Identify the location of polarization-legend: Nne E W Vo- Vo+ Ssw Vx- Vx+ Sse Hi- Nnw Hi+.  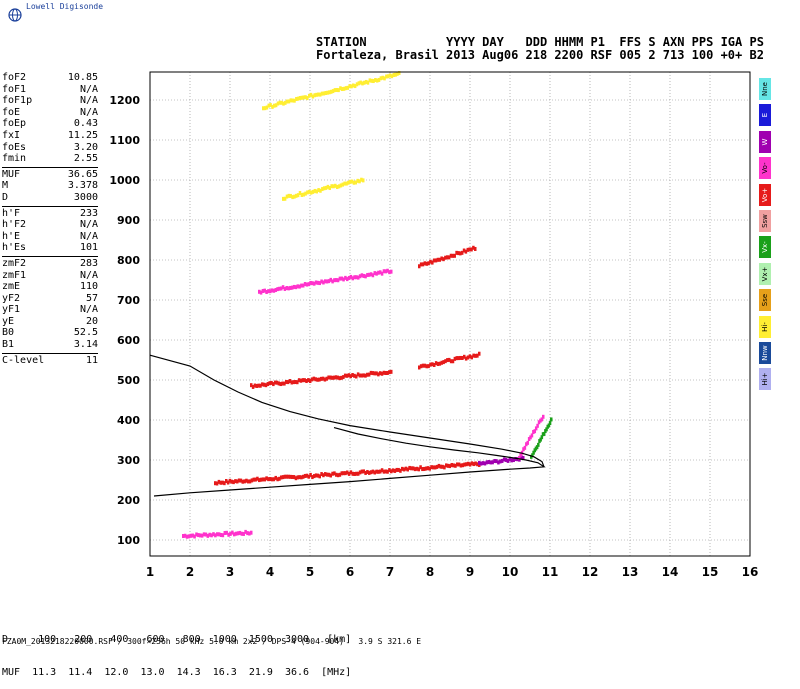
(765, 236).